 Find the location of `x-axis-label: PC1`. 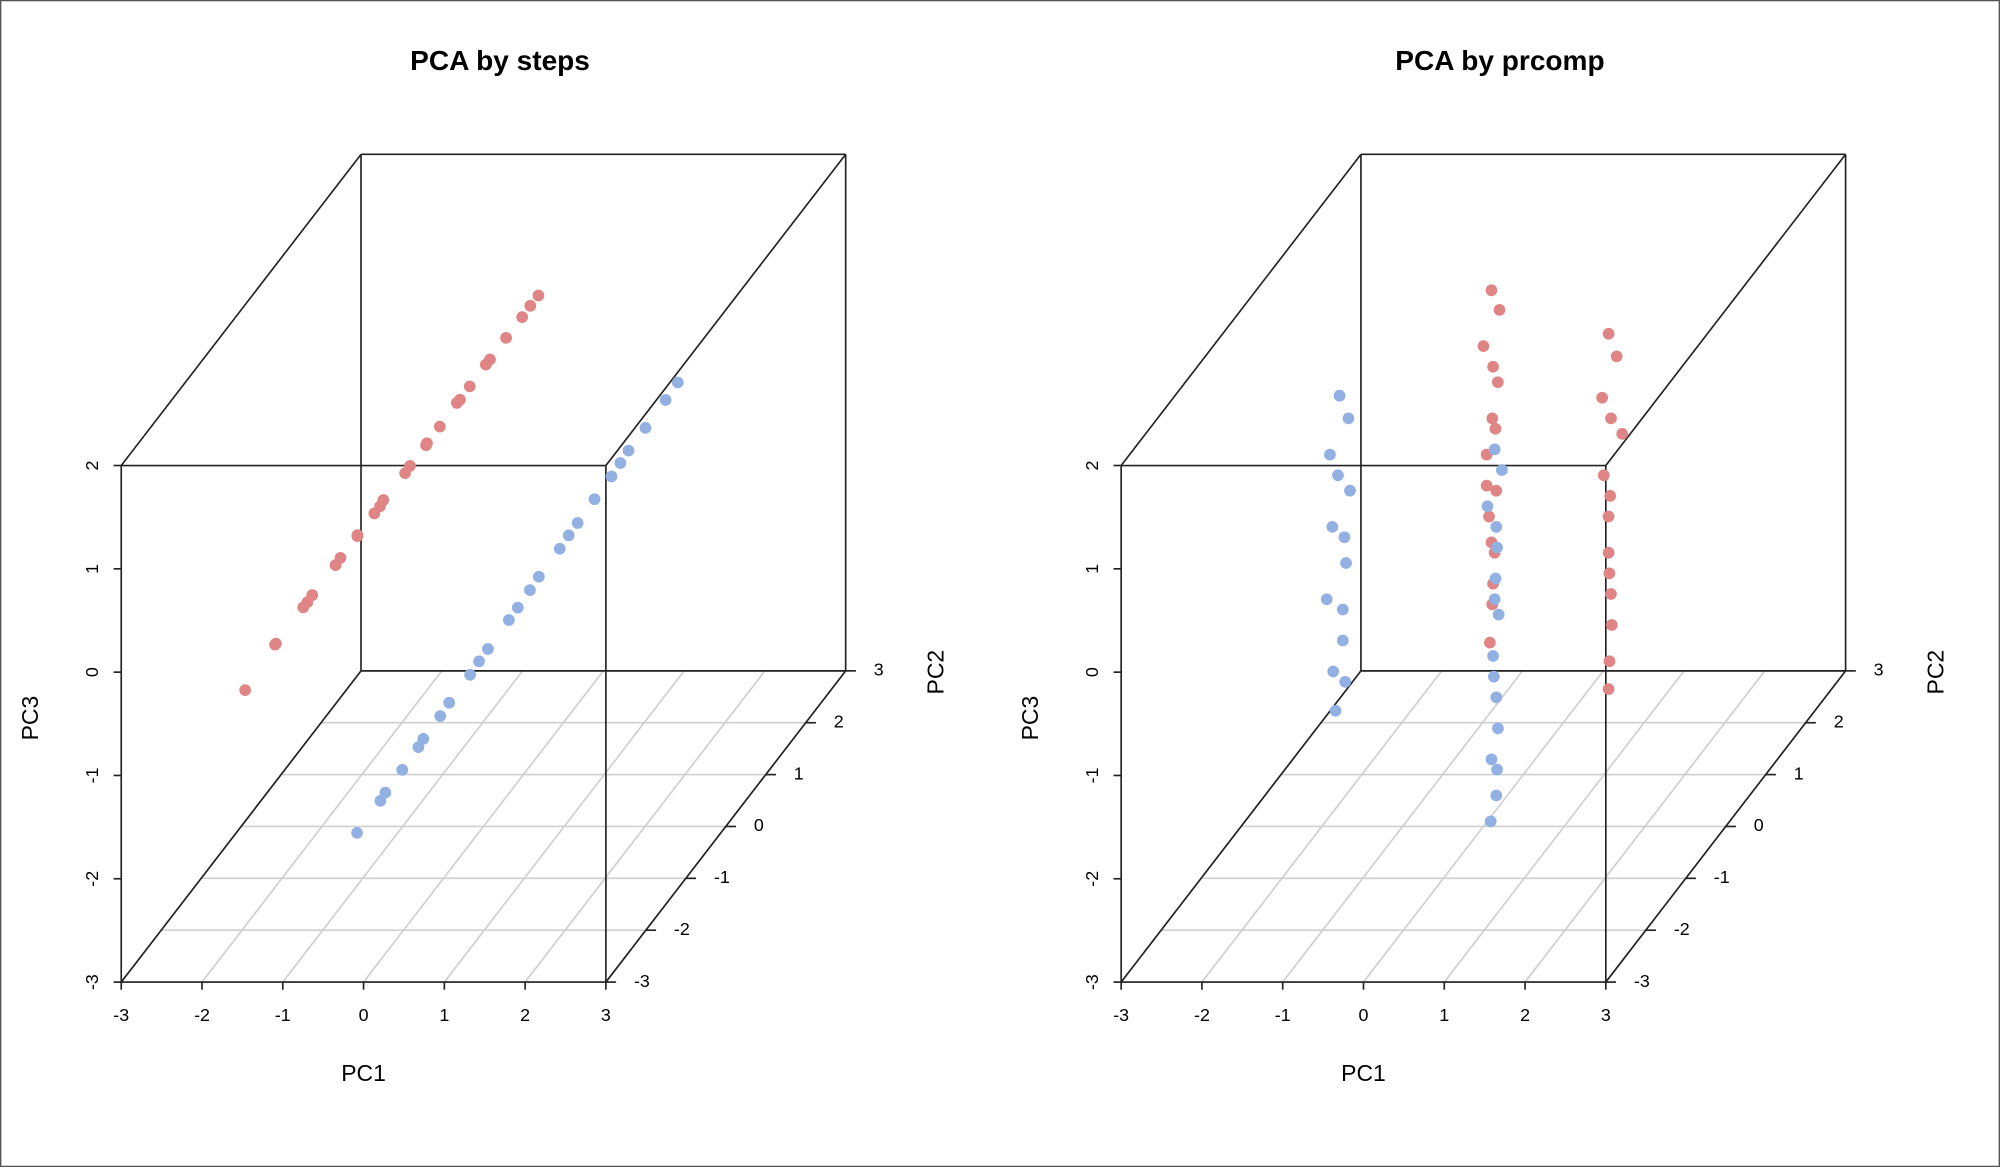

x-axis-label: PC1 is located at coordinates (363, 1073).